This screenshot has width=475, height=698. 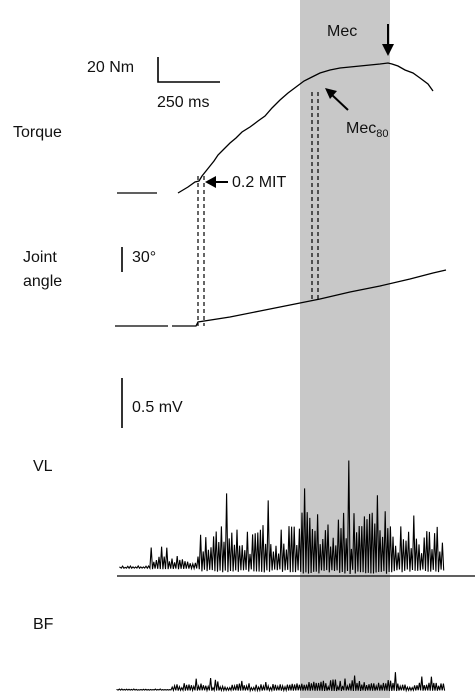 What do you see at coordinates (337, 99) in the screenshot?
I see `mec80-arrow` at bounding box center [337, 99].